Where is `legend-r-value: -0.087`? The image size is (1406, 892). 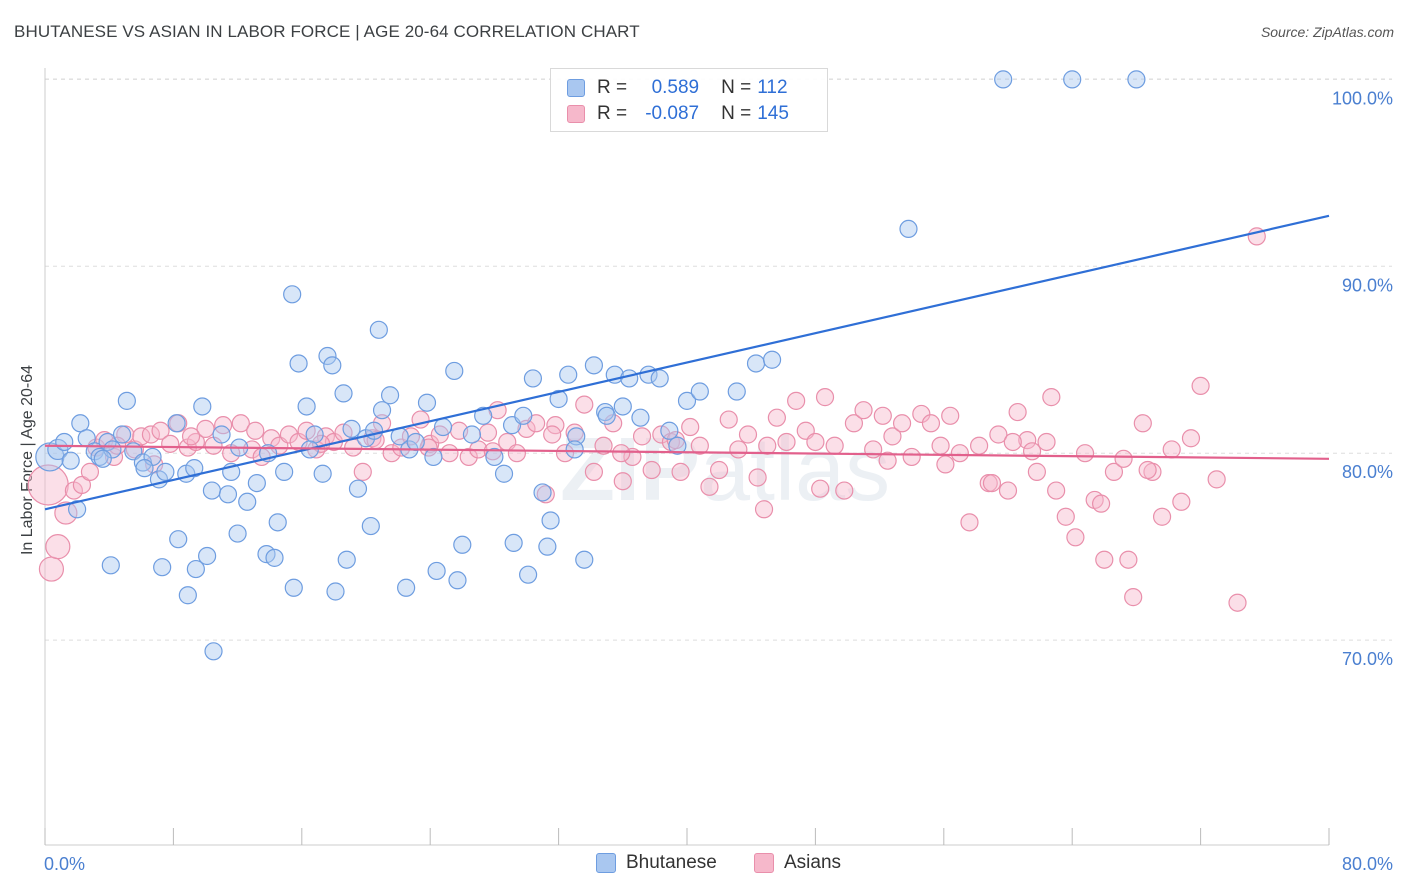
legend-r-value: -0.087 is located at coordinates (672, 113).